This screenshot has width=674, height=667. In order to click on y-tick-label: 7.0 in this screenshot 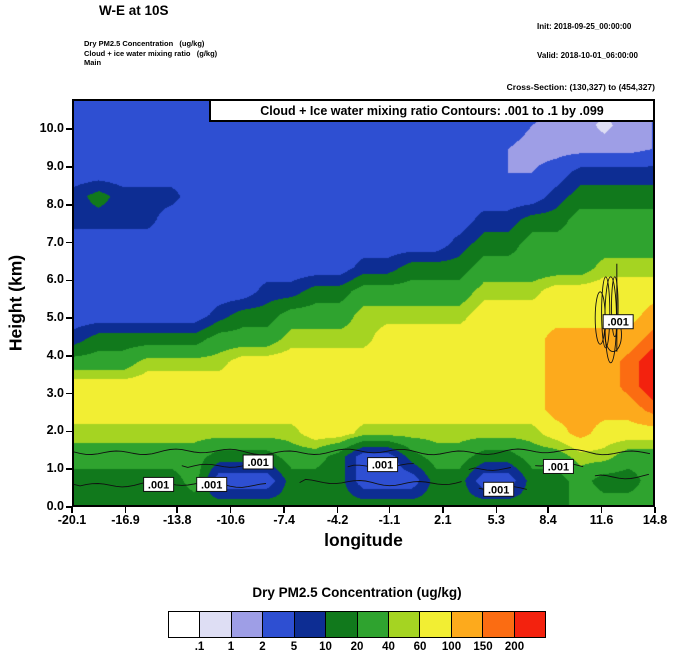, I will do `click(55, 241)`.